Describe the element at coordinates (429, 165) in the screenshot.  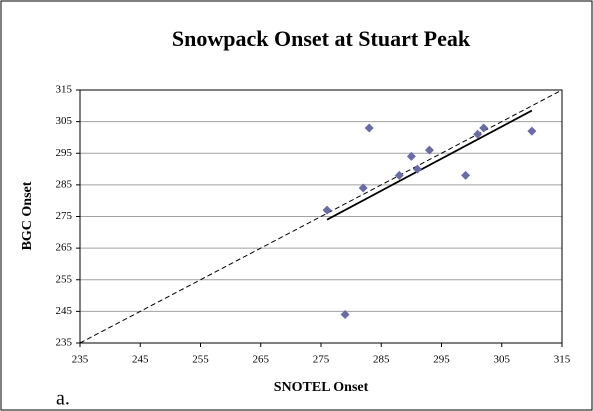
I see `trend-line` at that location.